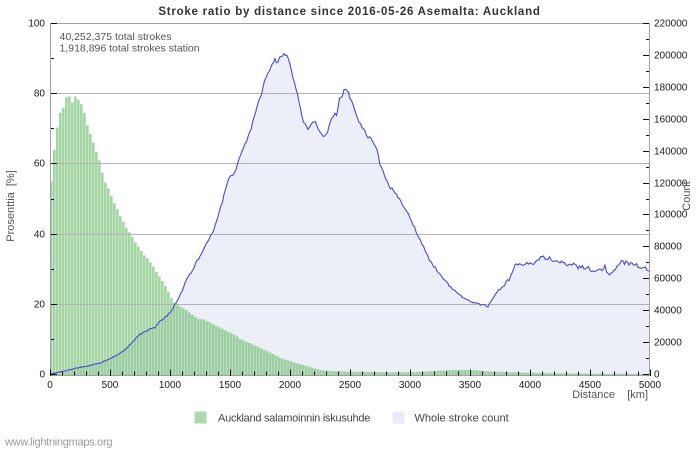  I want to click on svg-text: Whole stroke count, so click(462, 419).